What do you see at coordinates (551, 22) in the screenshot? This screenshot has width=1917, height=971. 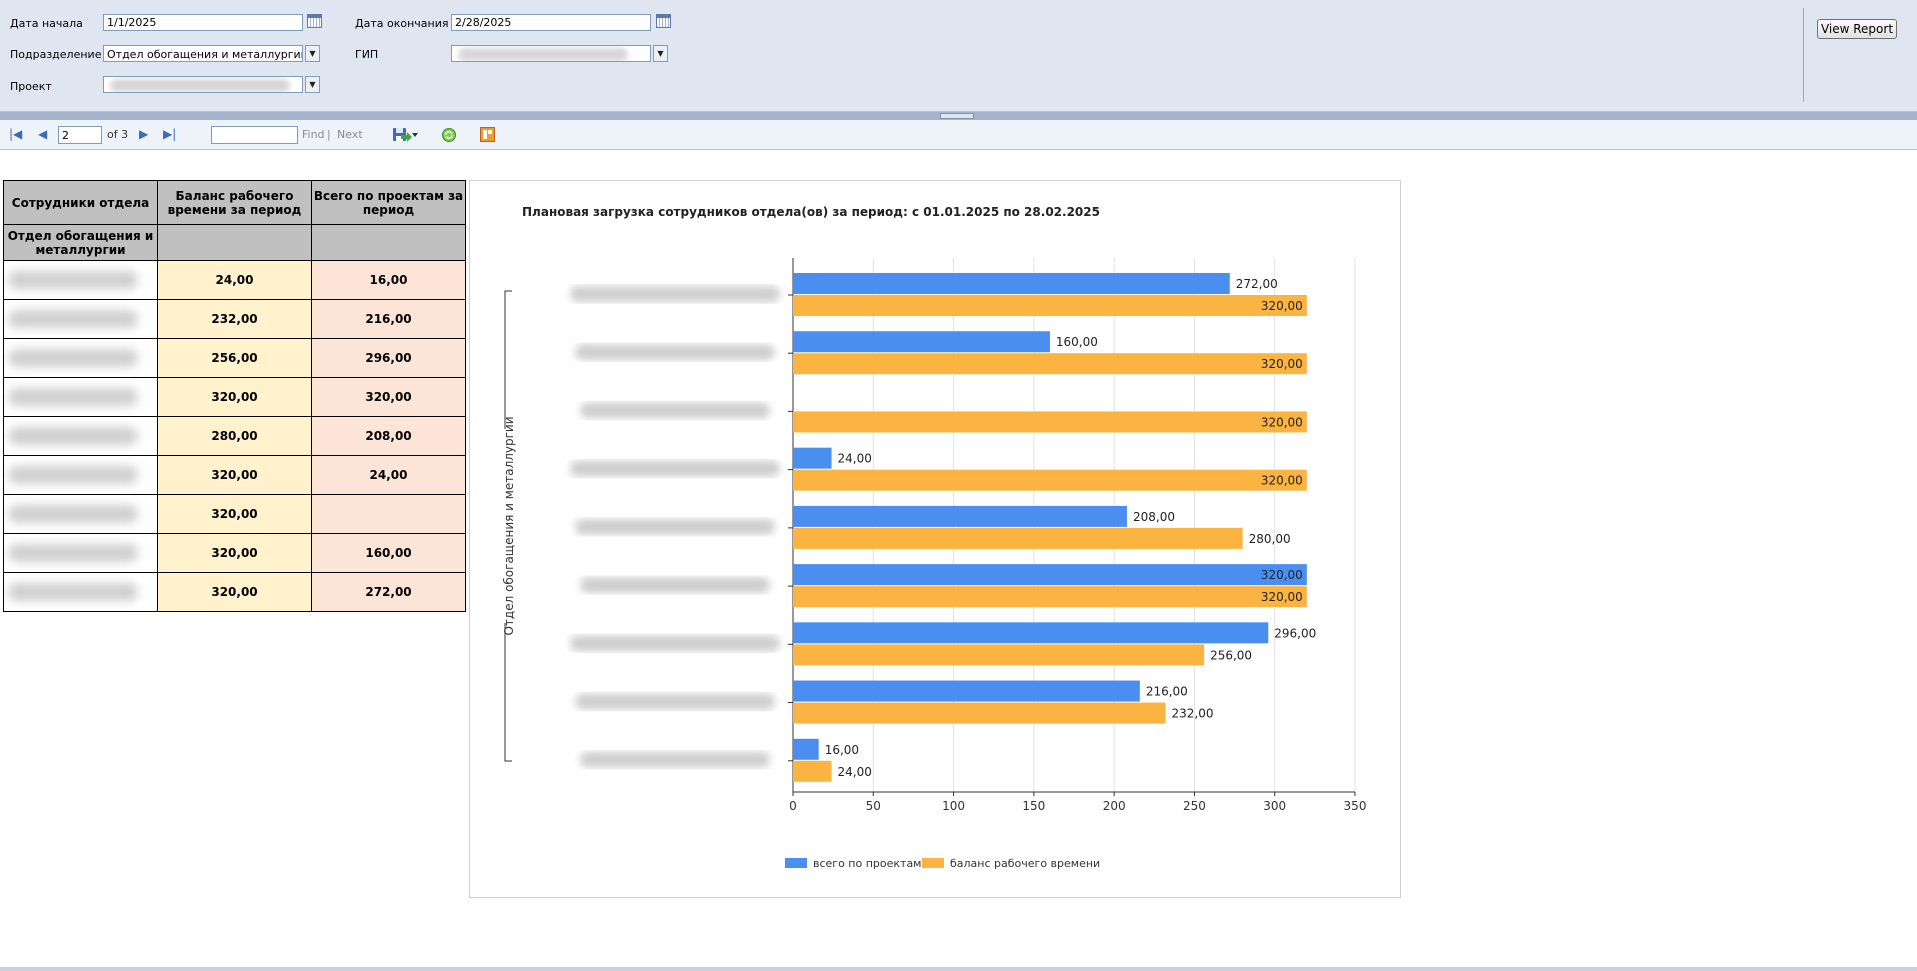 I see `end-date-input` at bounding box center [551, 22].